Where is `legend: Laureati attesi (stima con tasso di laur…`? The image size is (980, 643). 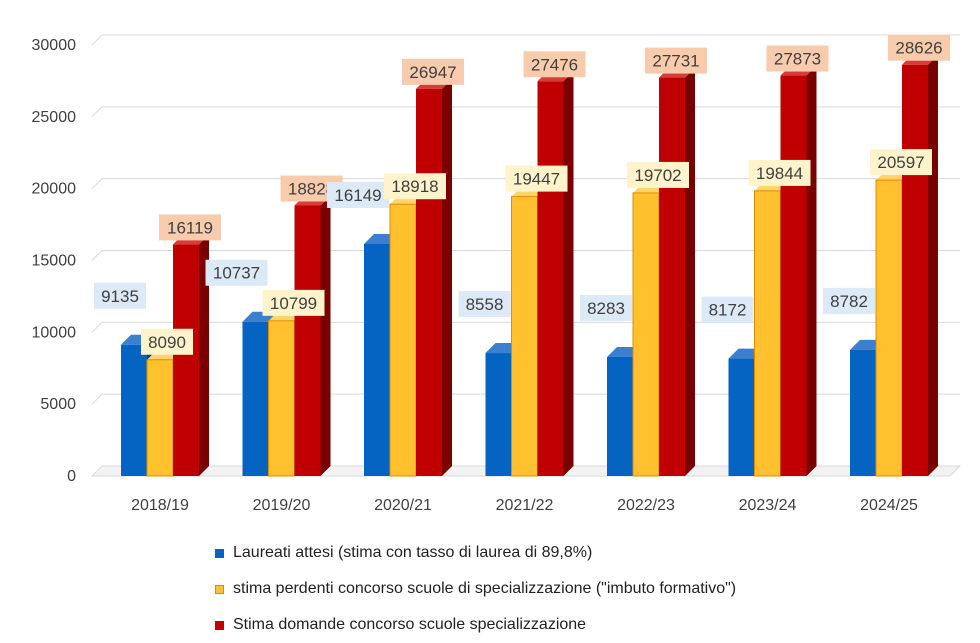 legend: Laureati attesi (stima con tasso di laur… is located at coordinates (475, 589).